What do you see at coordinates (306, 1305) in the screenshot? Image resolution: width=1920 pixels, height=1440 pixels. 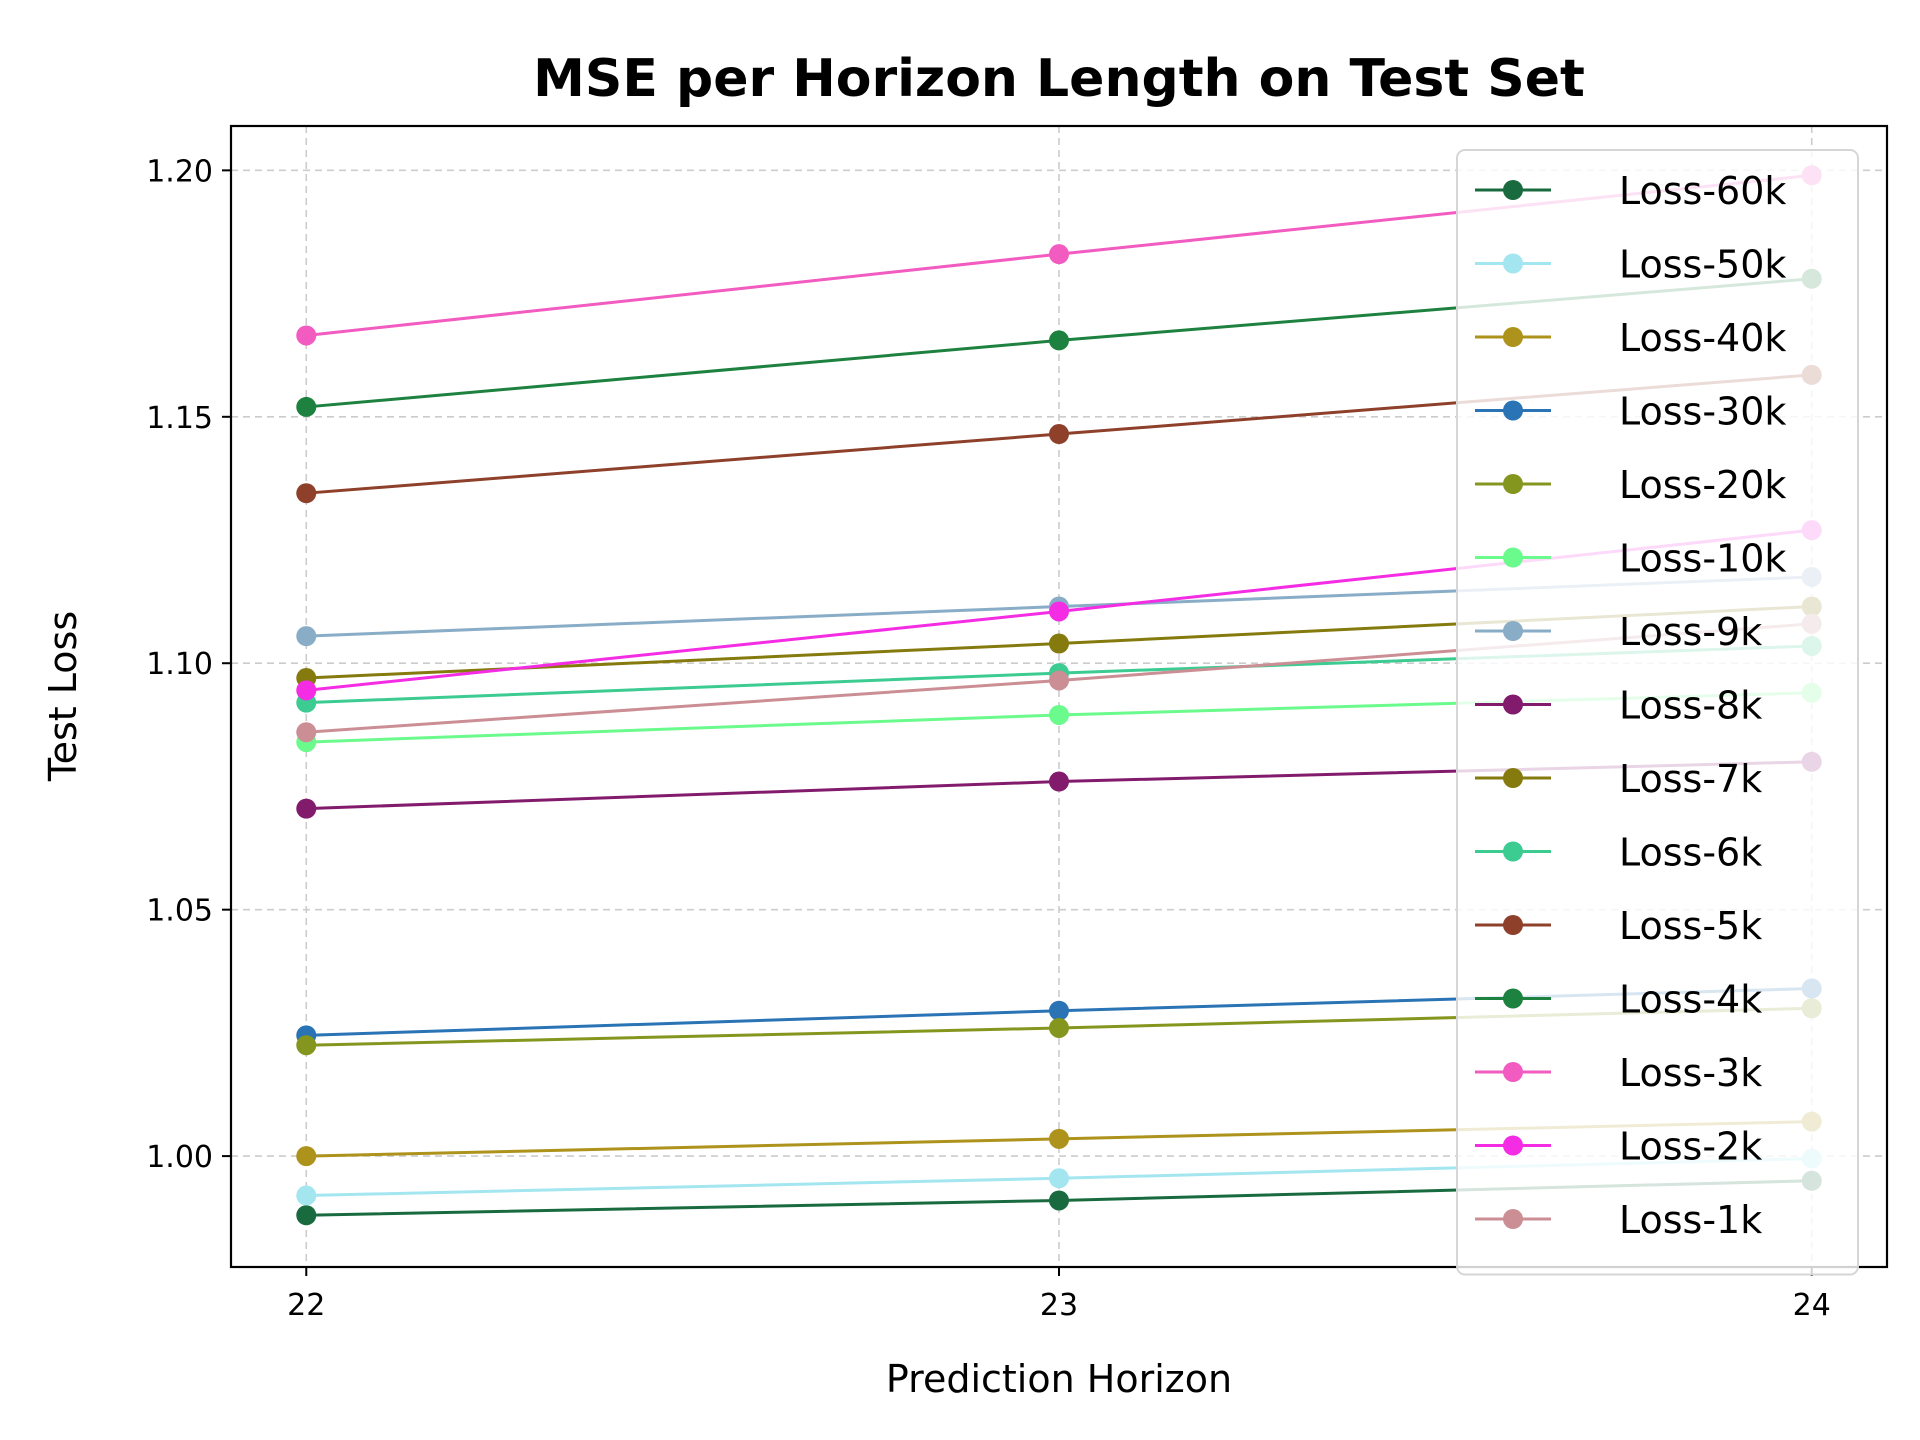 I see `x-tick-label: 22` at bounding box center [306, 1305].